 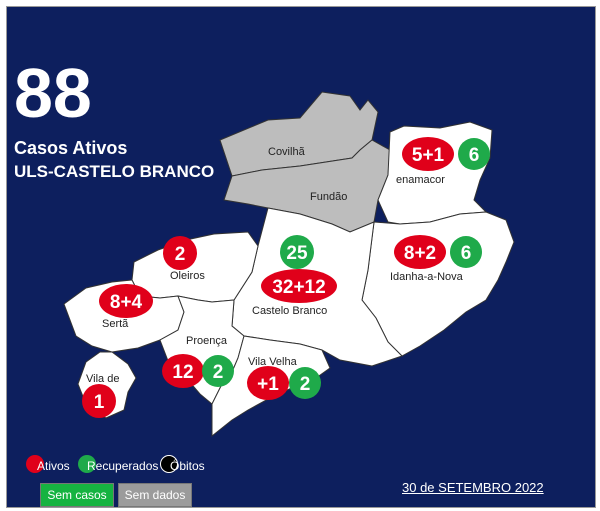 I want to click on svg-text: 1, so click(x=99, y=402).